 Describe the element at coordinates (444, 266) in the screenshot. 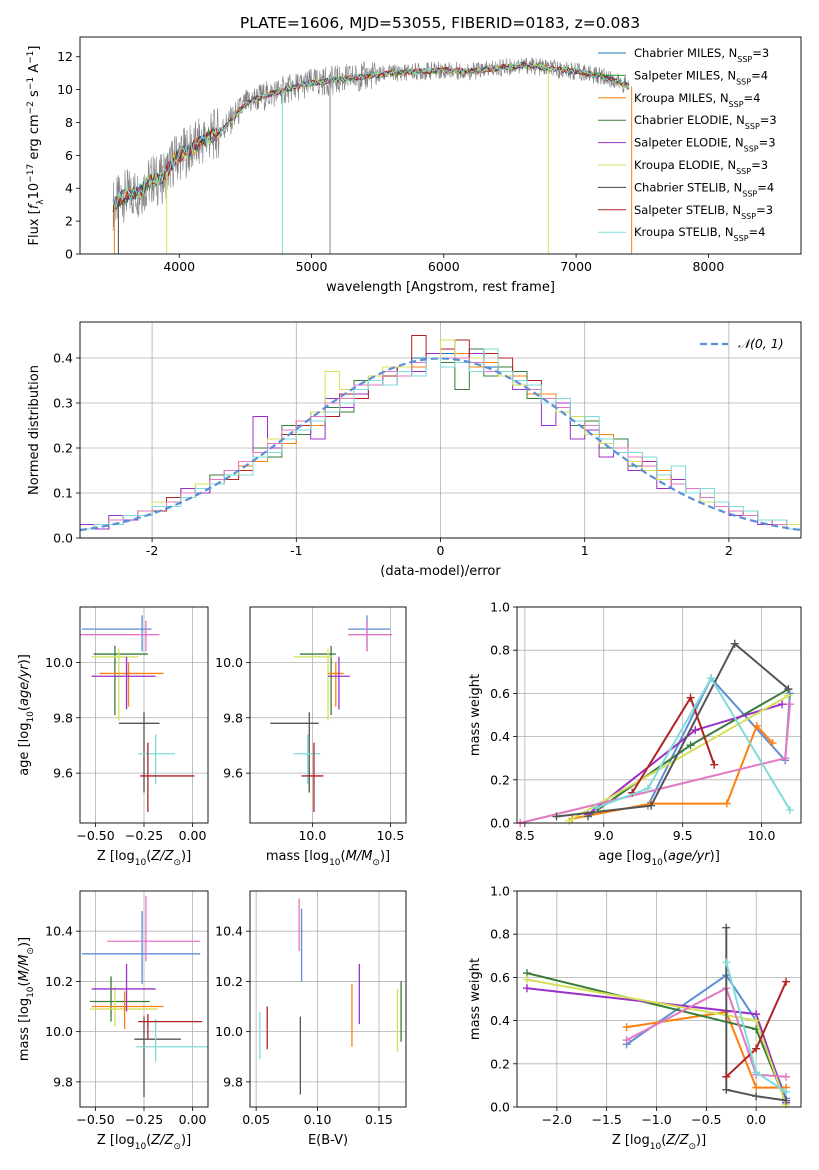

I see `x-tick-label: 6000` at that location.